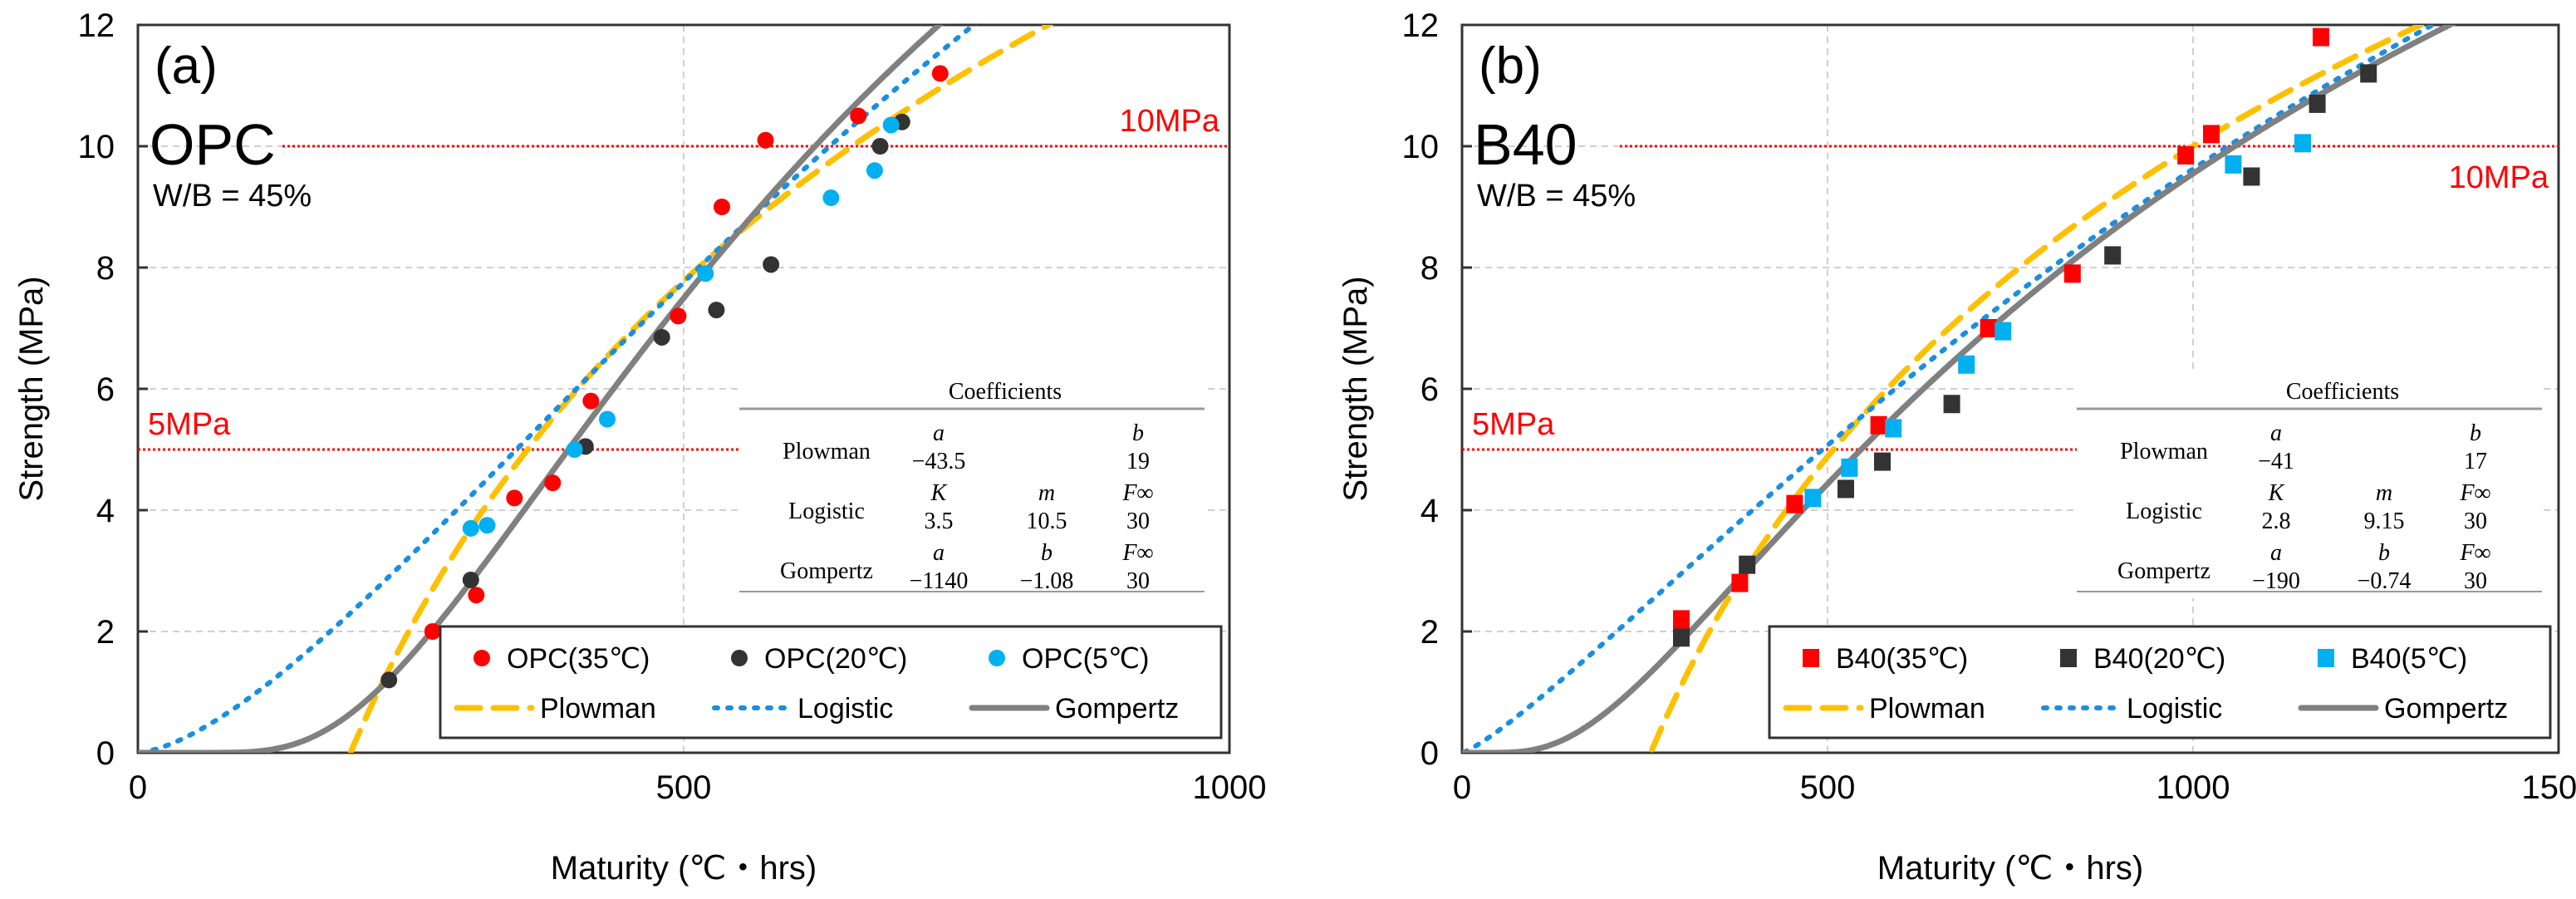 The width and height of the screenshot is (2576, 899). I want to click on x-axis-label: Maturity (℃・hrs), so click(684, 868).